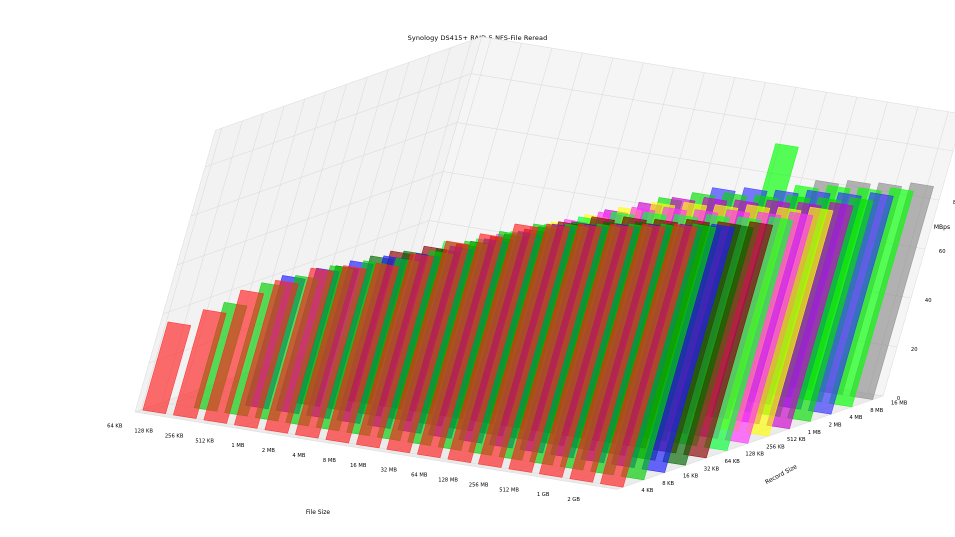 This screenshot has height=537, width=955. What do you see at coordinates (543, 495) in the screenshot?
I see `x-tick-label: 1 GB` at bounding box center [543, 495].